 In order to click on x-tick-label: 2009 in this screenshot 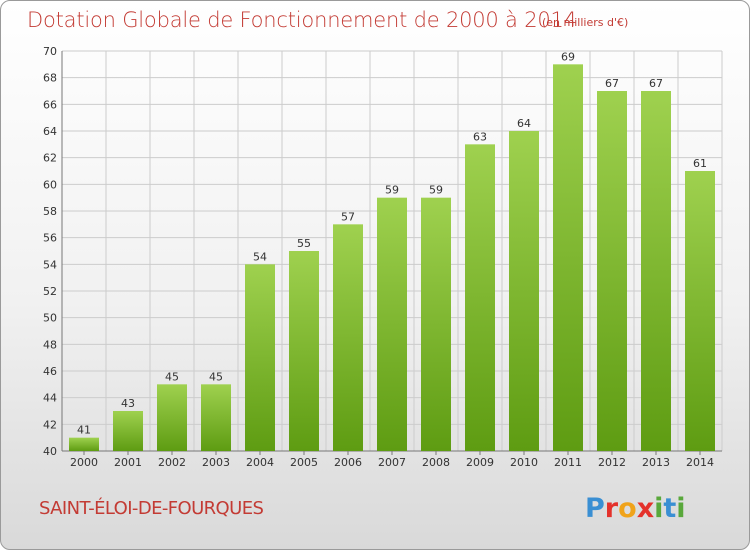, I will do `click(480, 462)`.